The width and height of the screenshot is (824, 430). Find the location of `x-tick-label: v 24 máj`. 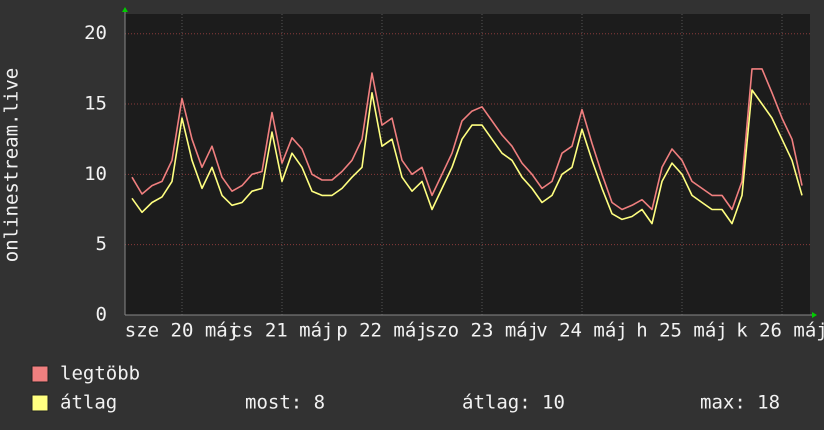

x-tick-label: v 24 máj is located at coordinates (582, 331).